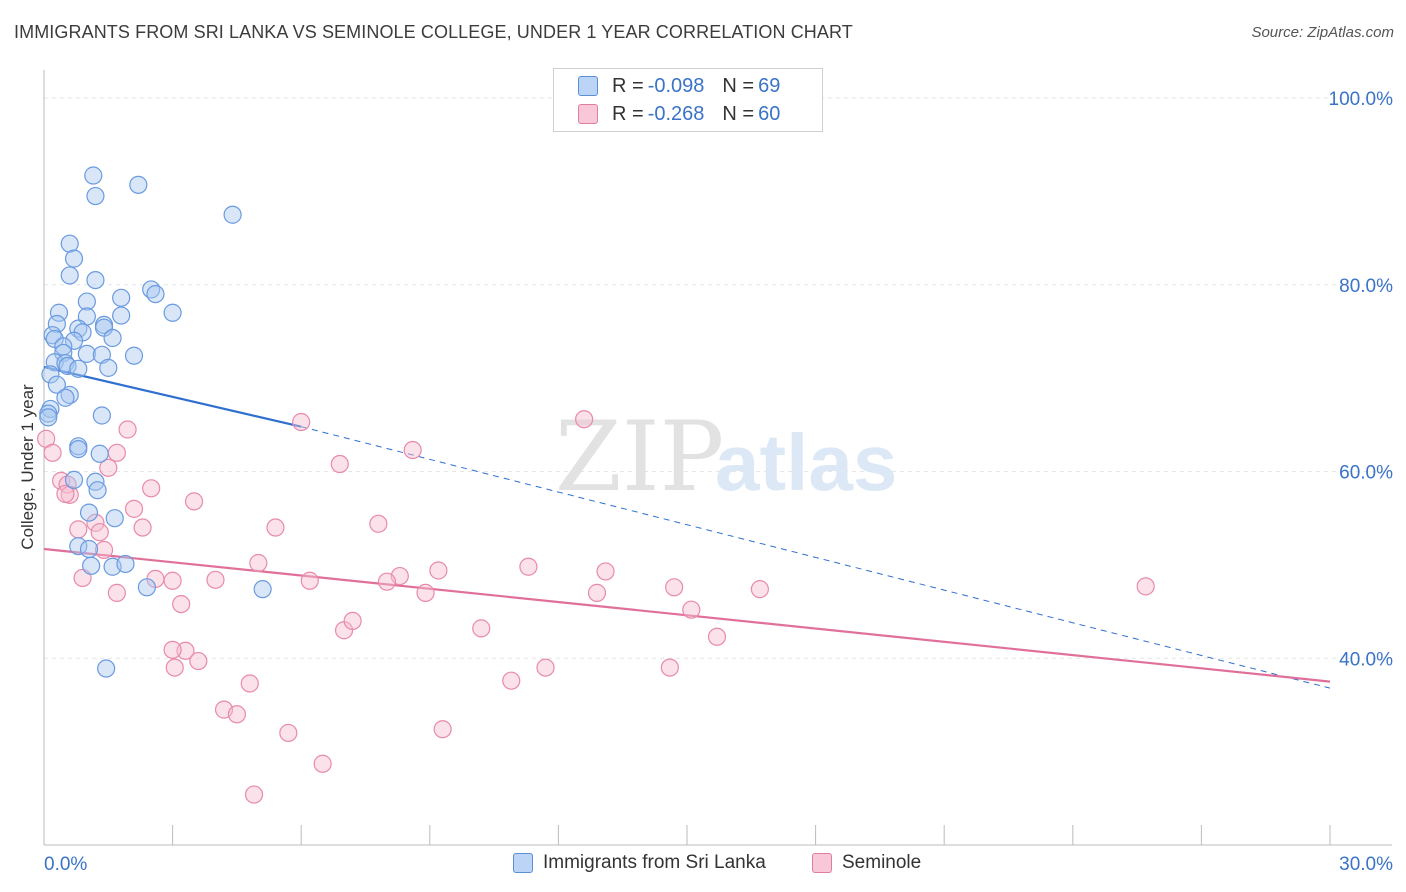 The height and width of the screenshot is (892, 1406). I want to click on bottom-legend-swatch-pink, so click(822, 863).